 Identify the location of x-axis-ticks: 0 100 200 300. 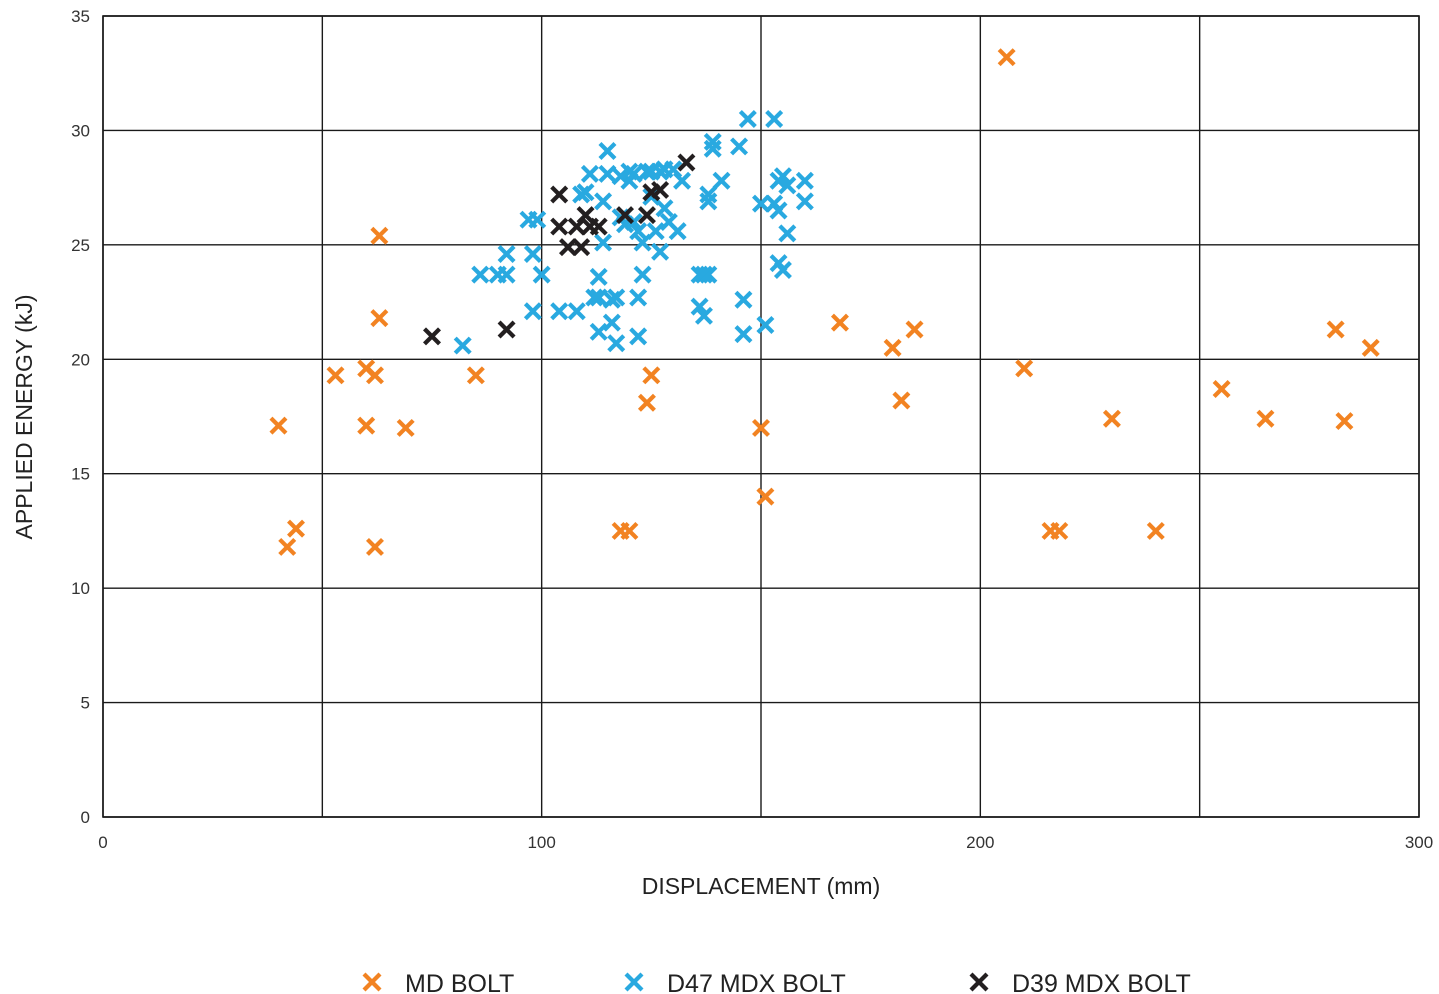
(765, 842).